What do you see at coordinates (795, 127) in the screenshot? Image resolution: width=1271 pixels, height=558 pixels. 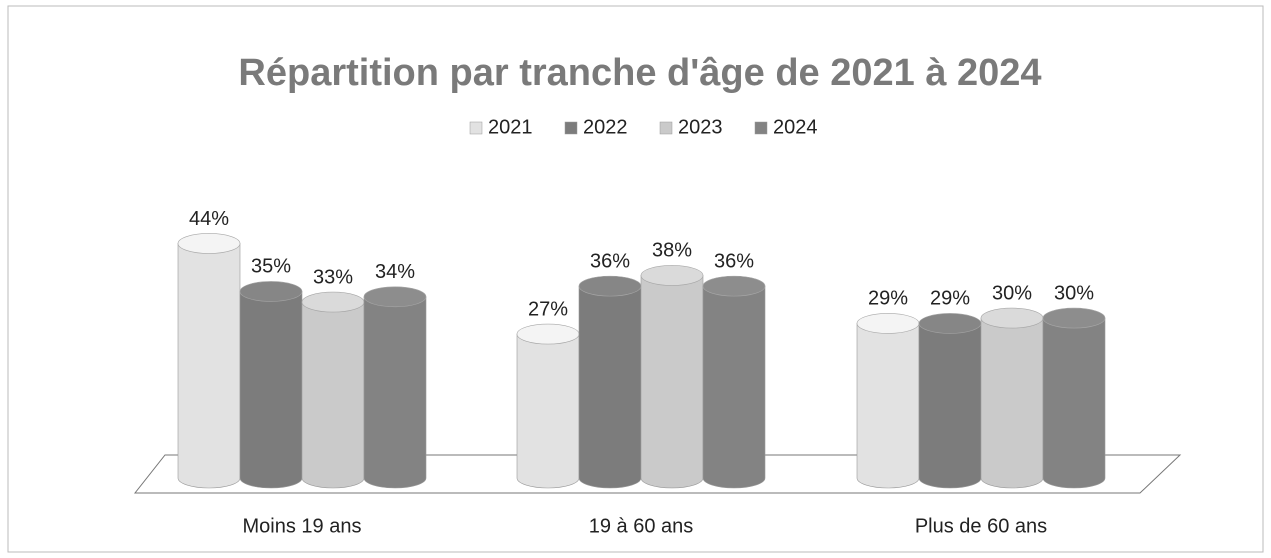 I see `legend-label: 2024` at bounding box center [795, 127].